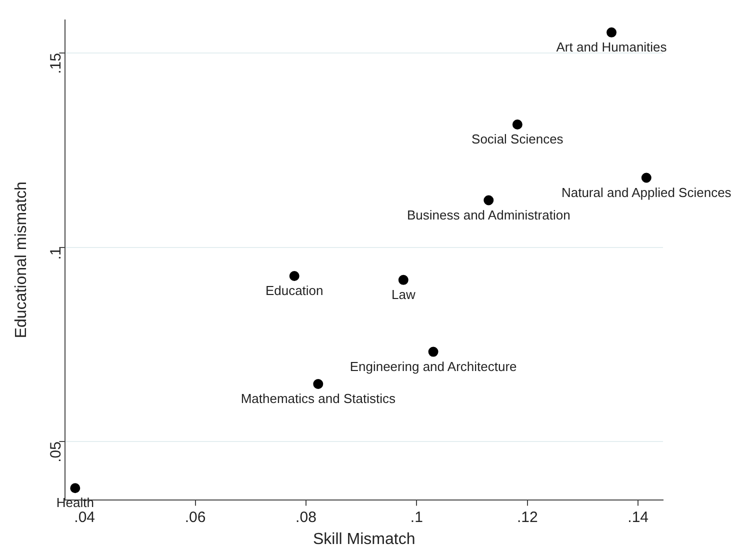 This screenshot has width=741, height=557. Describe the element at coordinates (638, 517) in the screenshot. I see `x-tick-label: .14` at that location.